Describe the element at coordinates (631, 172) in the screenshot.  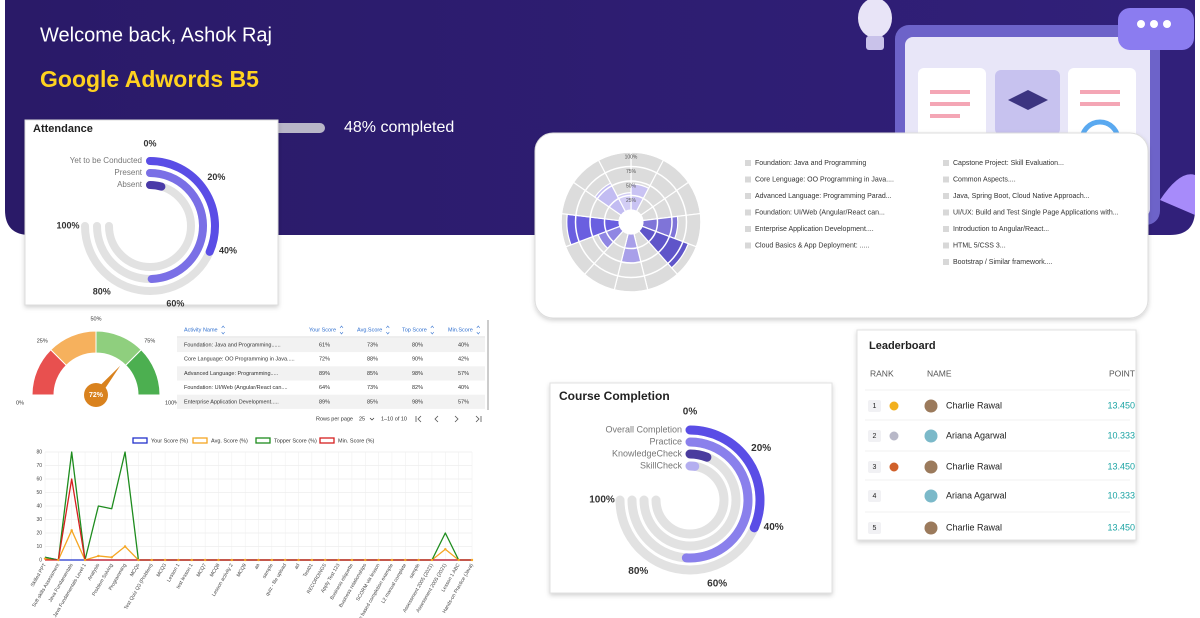
I see `polar-tick-label: 75%` at that location.